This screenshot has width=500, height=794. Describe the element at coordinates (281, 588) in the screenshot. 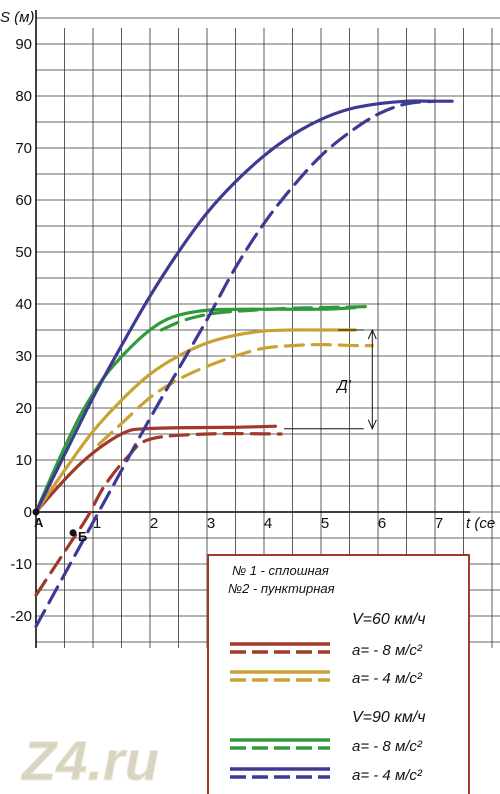

I see `legend-header-dashed: №2 - пунктирная` at that location.